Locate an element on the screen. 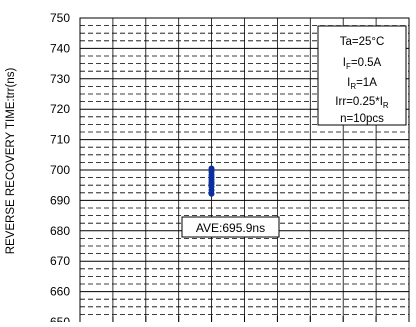 The image size is (416, 327). y-tick-labels: 750 740 730 720 710 700 690 680 670 660 650 is located at coordinates (60, 169).